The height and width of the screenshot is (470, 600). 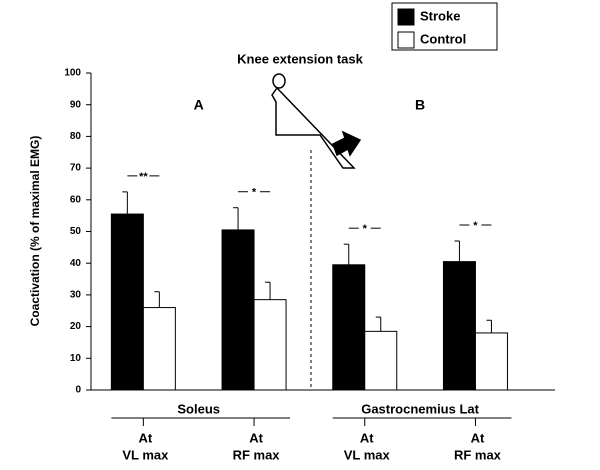 What do you see at coordinates (143, 177) in the screenshot?
I see `significance-label: **` at bounding box center [143, 177].